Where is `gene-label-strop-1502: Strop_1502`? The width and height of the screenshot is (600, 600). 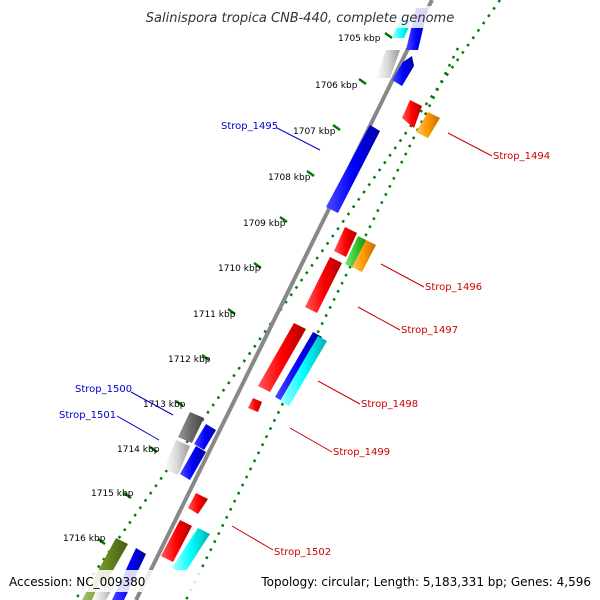
gene-label-strop-1502: Strop_1502 is located at coordinates (302, 552).